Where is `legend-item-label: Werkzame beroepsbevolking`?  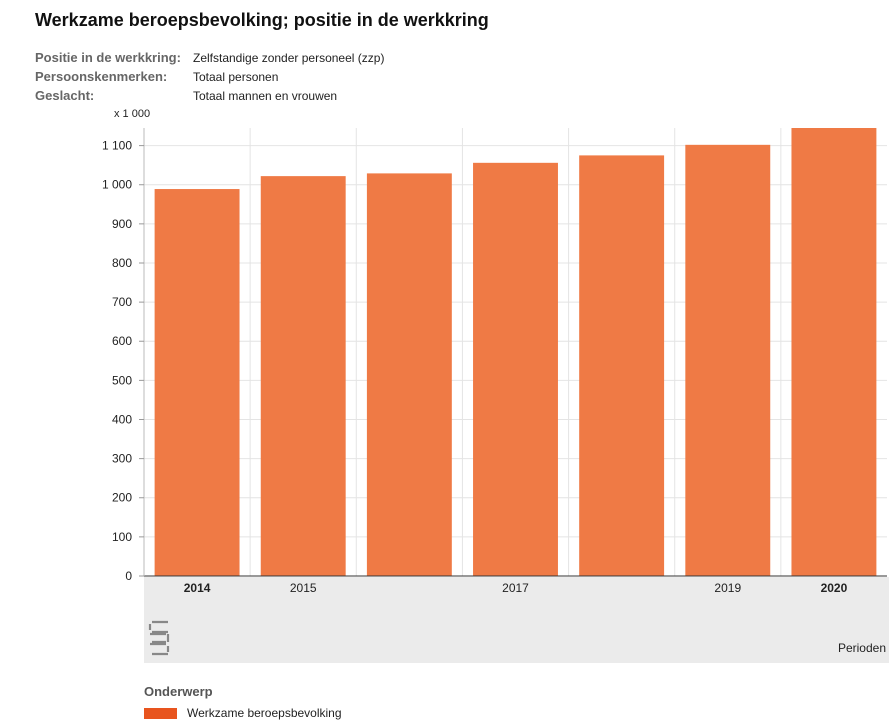
legend-item-label: Werkzame beroepsbevolking is located at coordinates (264, 713).